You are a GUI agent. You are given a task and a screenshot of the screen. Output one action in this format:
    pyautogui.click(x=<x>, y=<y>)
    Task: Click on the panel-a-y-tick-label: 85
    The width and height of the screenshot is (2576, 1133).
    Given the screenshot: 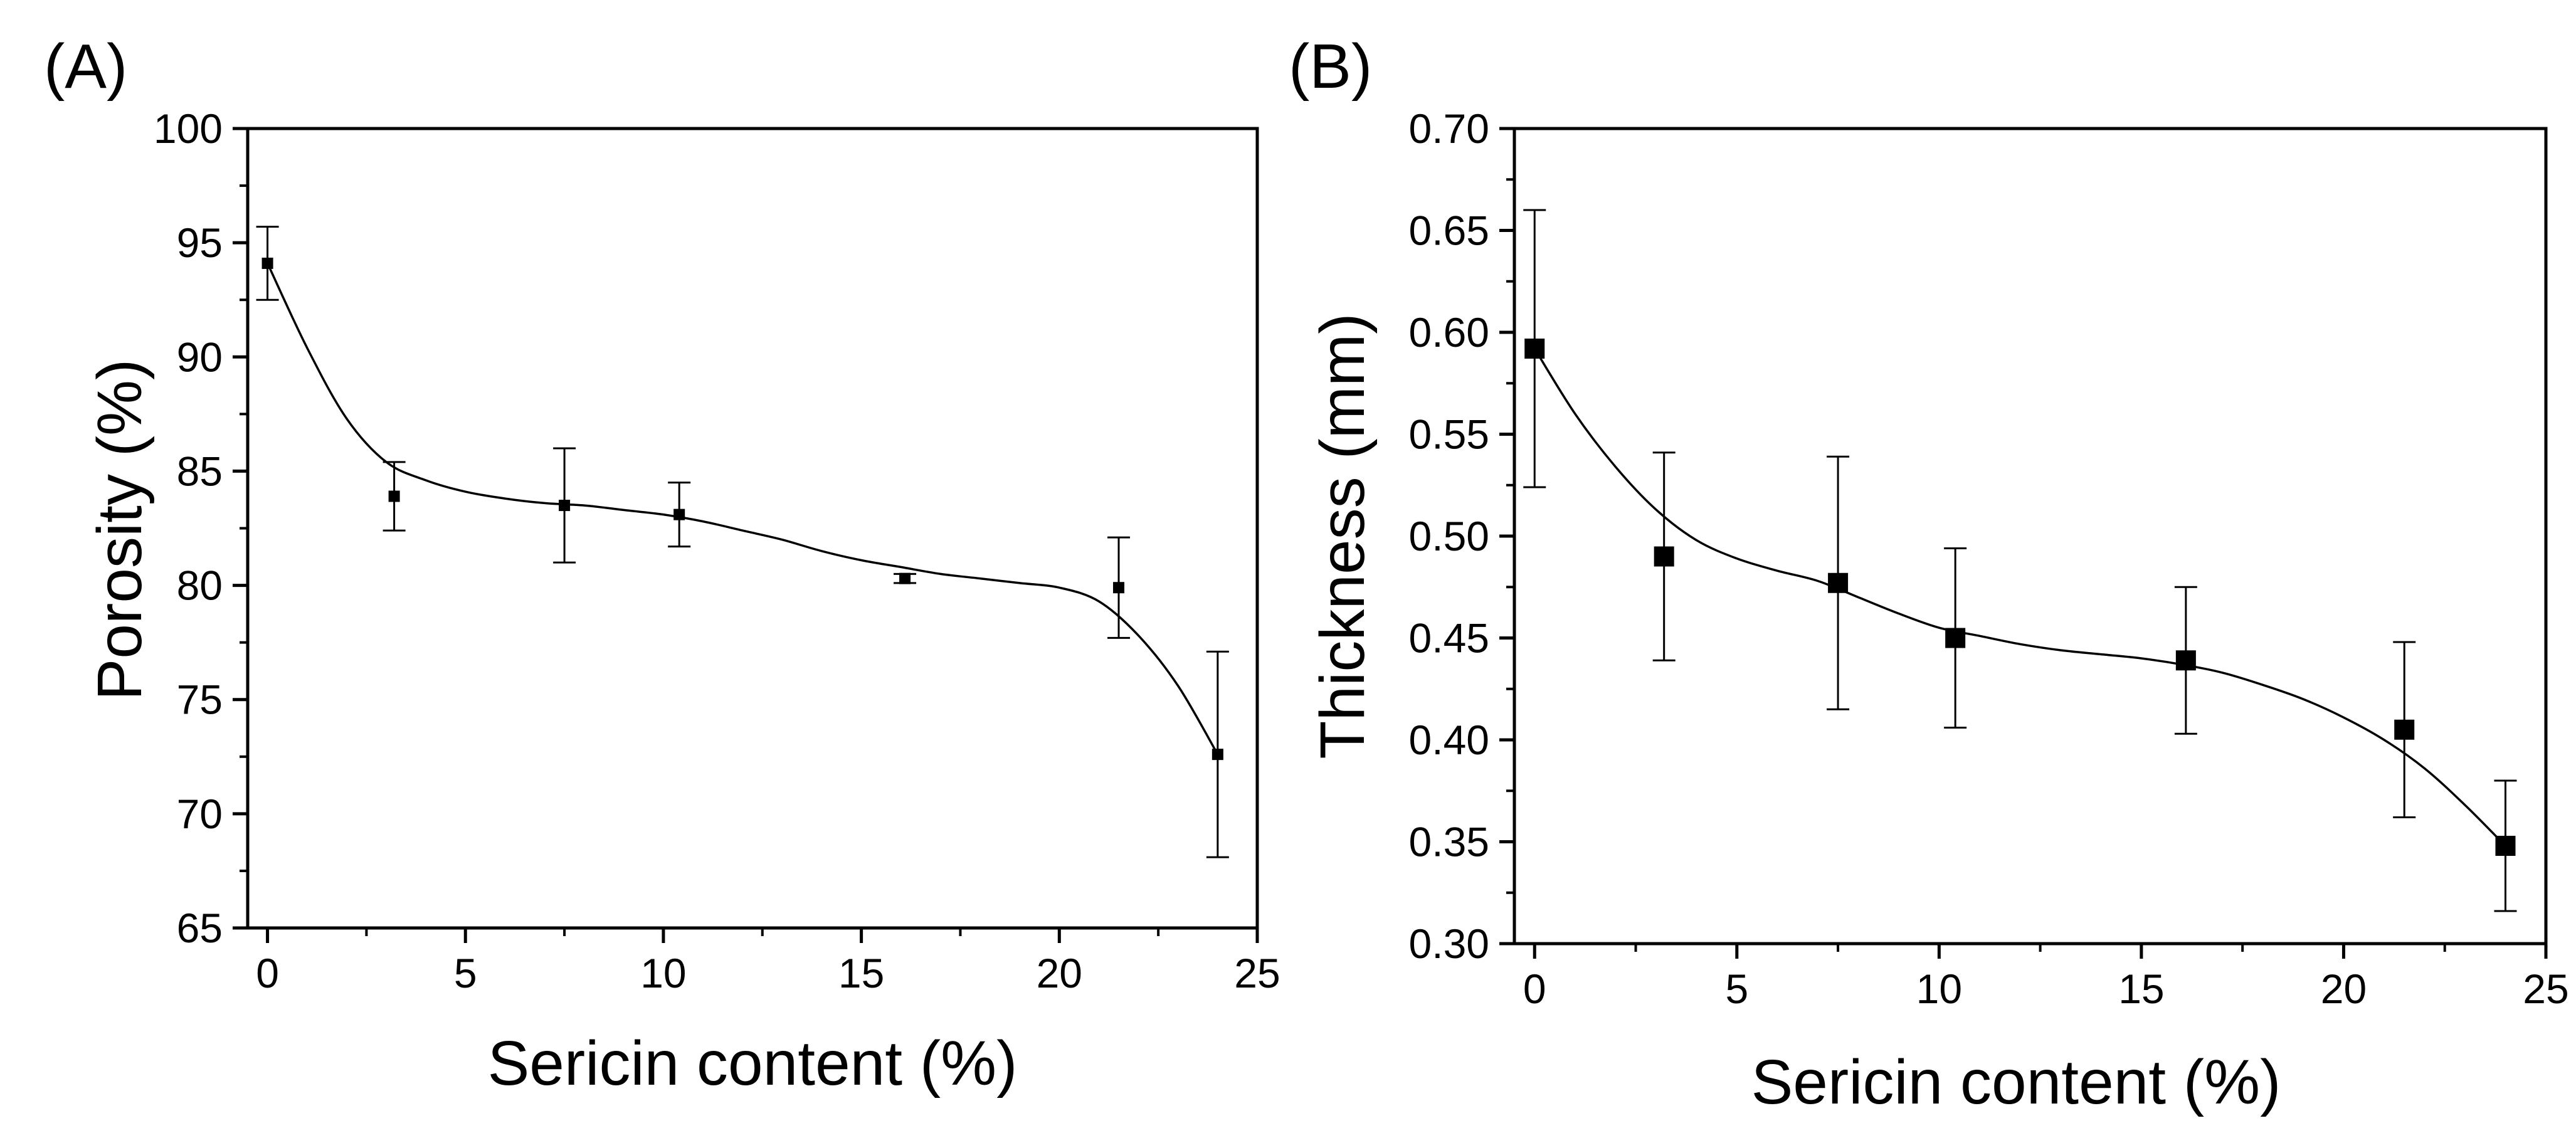 What is the action you would take?
    pyautogui.click(x=200, y=471)
    